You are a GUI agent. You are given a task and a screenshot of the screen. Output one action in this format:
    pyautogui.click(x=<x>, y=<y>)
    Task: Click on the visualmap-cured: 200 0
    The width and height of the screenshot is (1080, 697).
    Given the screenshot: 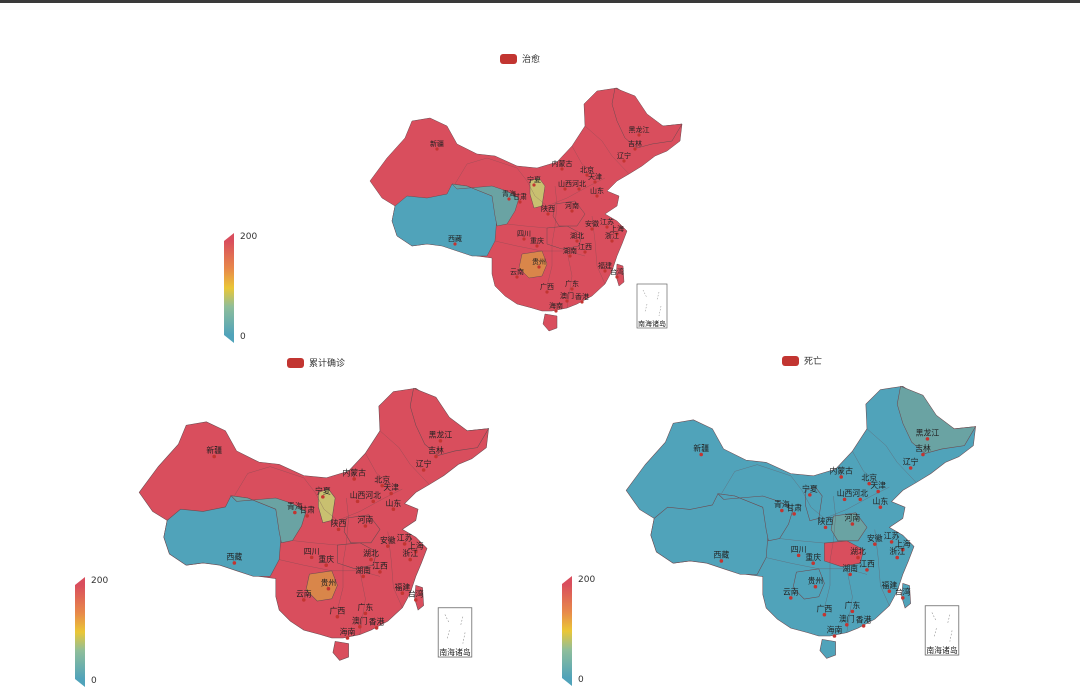 What is the action you would take?
    pyautogui.click(x=249, y=292)
    